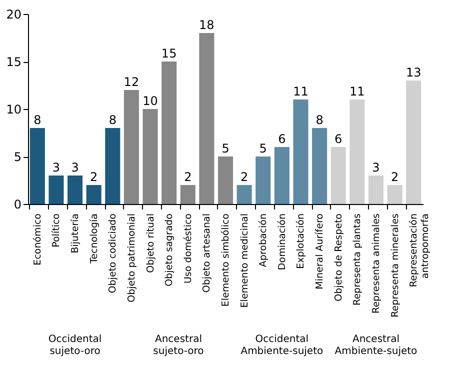  What do you see at coordinates (244, 261) in the screenshot?
I see `x-tick-label: Elemento medicinal` at bounding box center [244, 261].